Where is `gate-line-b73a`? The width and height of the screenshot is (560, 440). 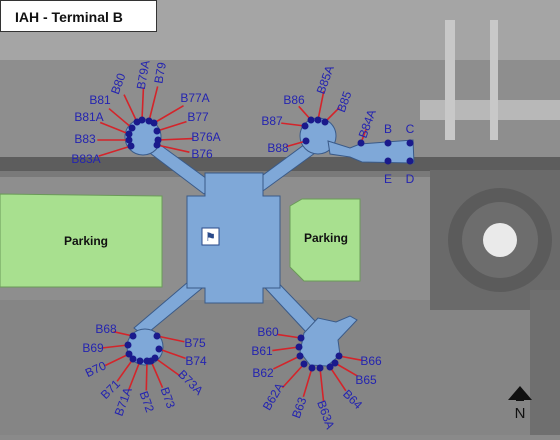 gate-line-b73a is located at coordinates (167, 367).